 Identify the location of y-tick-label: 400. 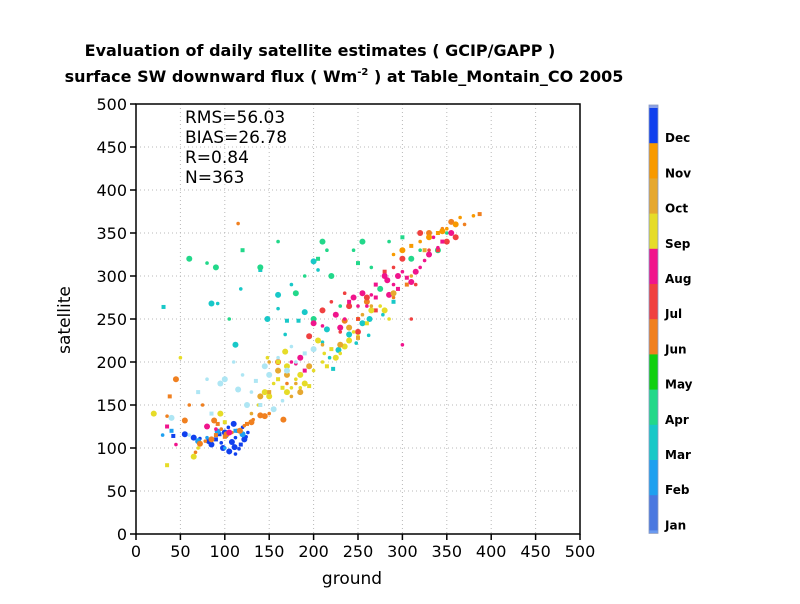
(111, 190).